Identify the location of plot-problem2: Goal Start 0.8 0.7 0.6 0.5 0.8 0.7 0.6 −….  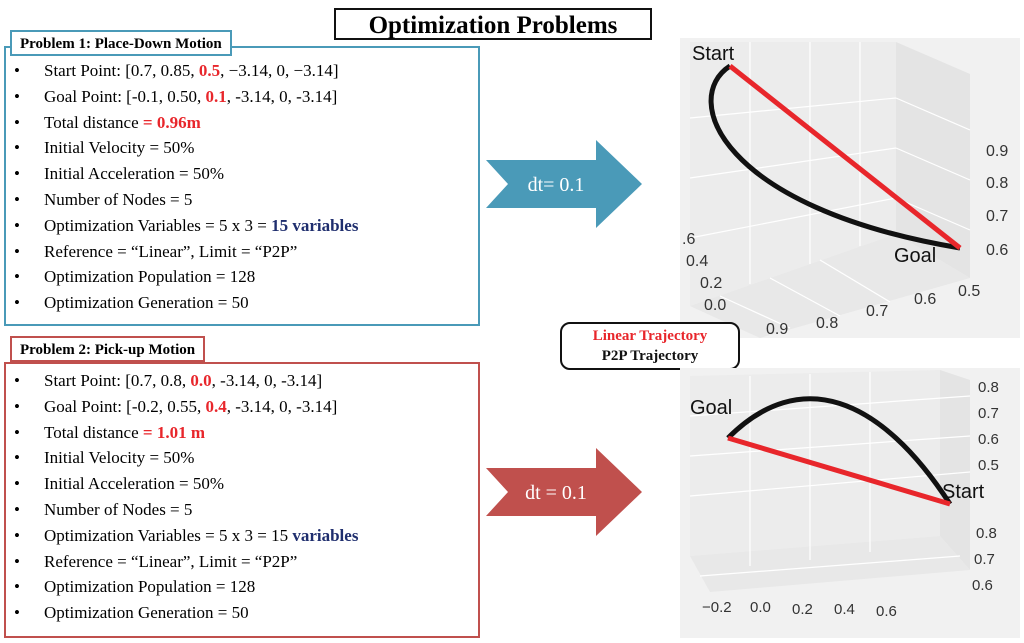
(850, 503).